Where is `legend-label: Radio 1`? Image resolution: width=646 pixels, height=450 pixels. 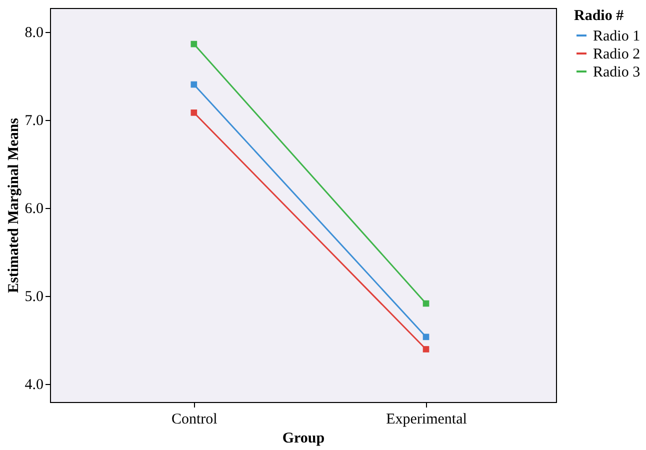
legend-label: Radio 1 is located at coordinates (616, 36).